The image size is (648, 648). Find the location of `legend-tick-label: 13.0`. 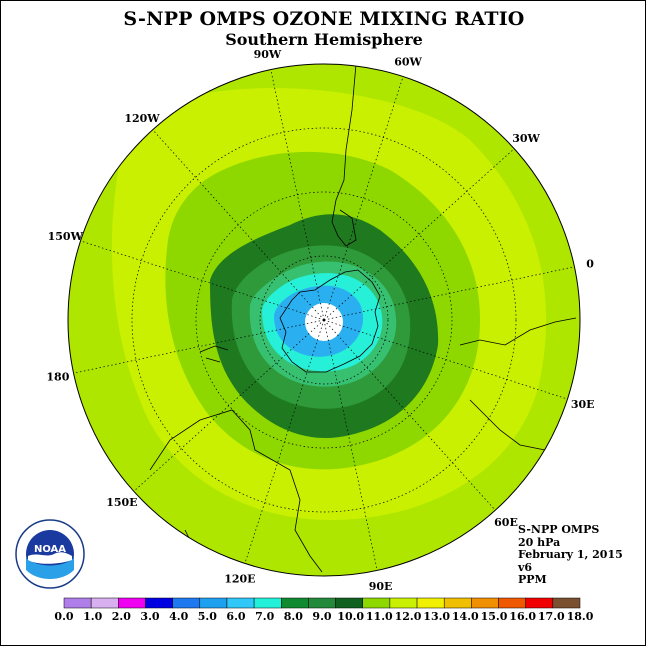

legend-tick-label: 13.0 is located at coordinates (436, 616).